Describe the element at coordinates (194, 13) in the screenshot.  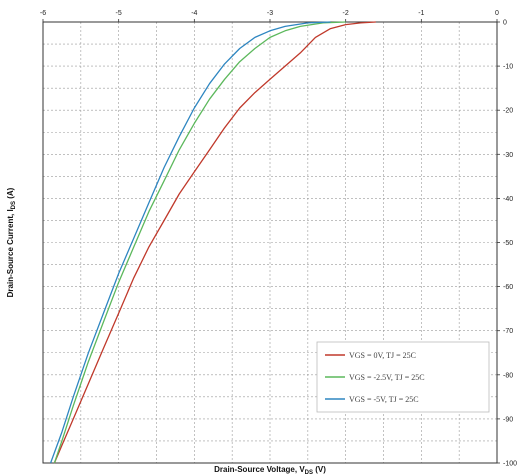
I see `x-tick-label: -4` at that location.